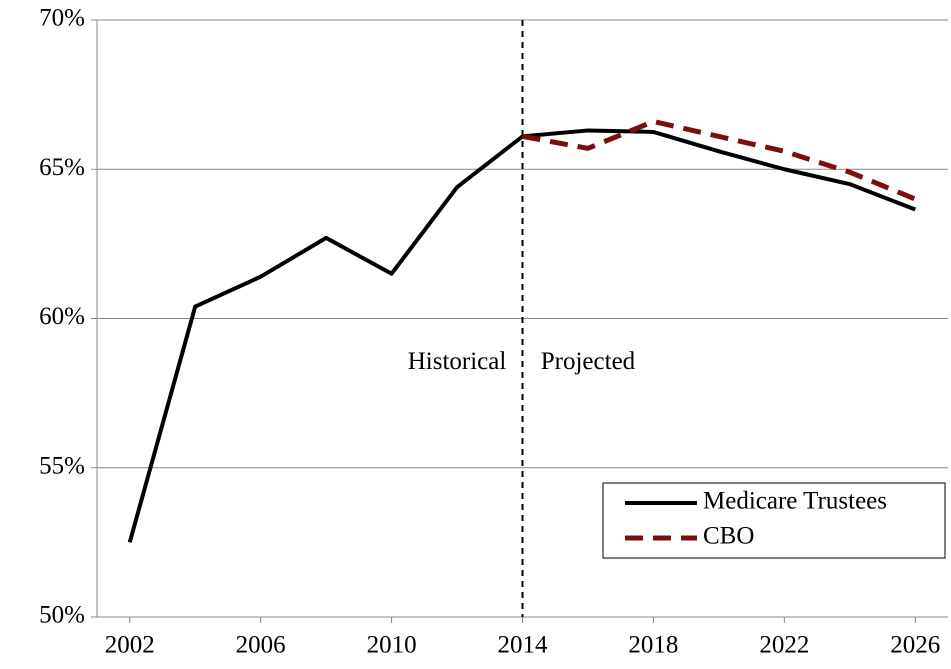 Image resolution: width=951 pixels, height=669 pixels. What do you see at coordinates (784, 645) in the screenshot?
I see `x-tick-label: 2022` at bounding box center [784, 645].